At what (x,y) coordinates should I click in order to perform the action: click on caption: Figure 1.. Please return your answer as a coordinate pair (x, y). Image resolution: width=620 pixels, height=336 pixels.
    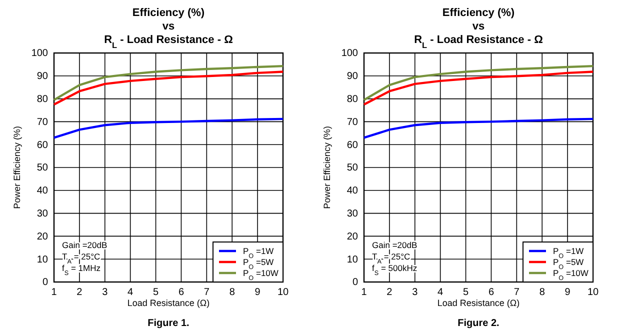
    Looking at the image, I should click on (169, 323).